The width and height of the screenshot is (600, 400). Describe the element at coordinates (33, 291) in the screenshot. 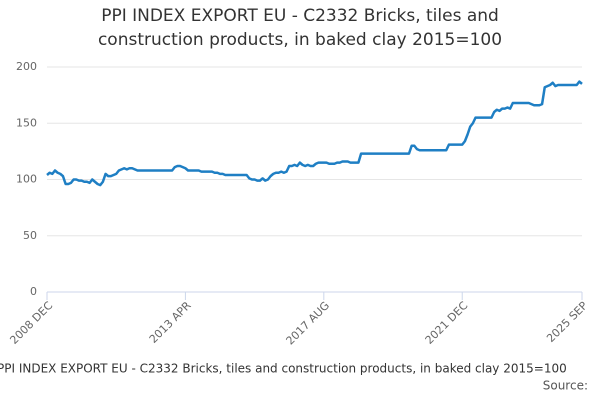

I see `y-tick-label: 0` at that location.